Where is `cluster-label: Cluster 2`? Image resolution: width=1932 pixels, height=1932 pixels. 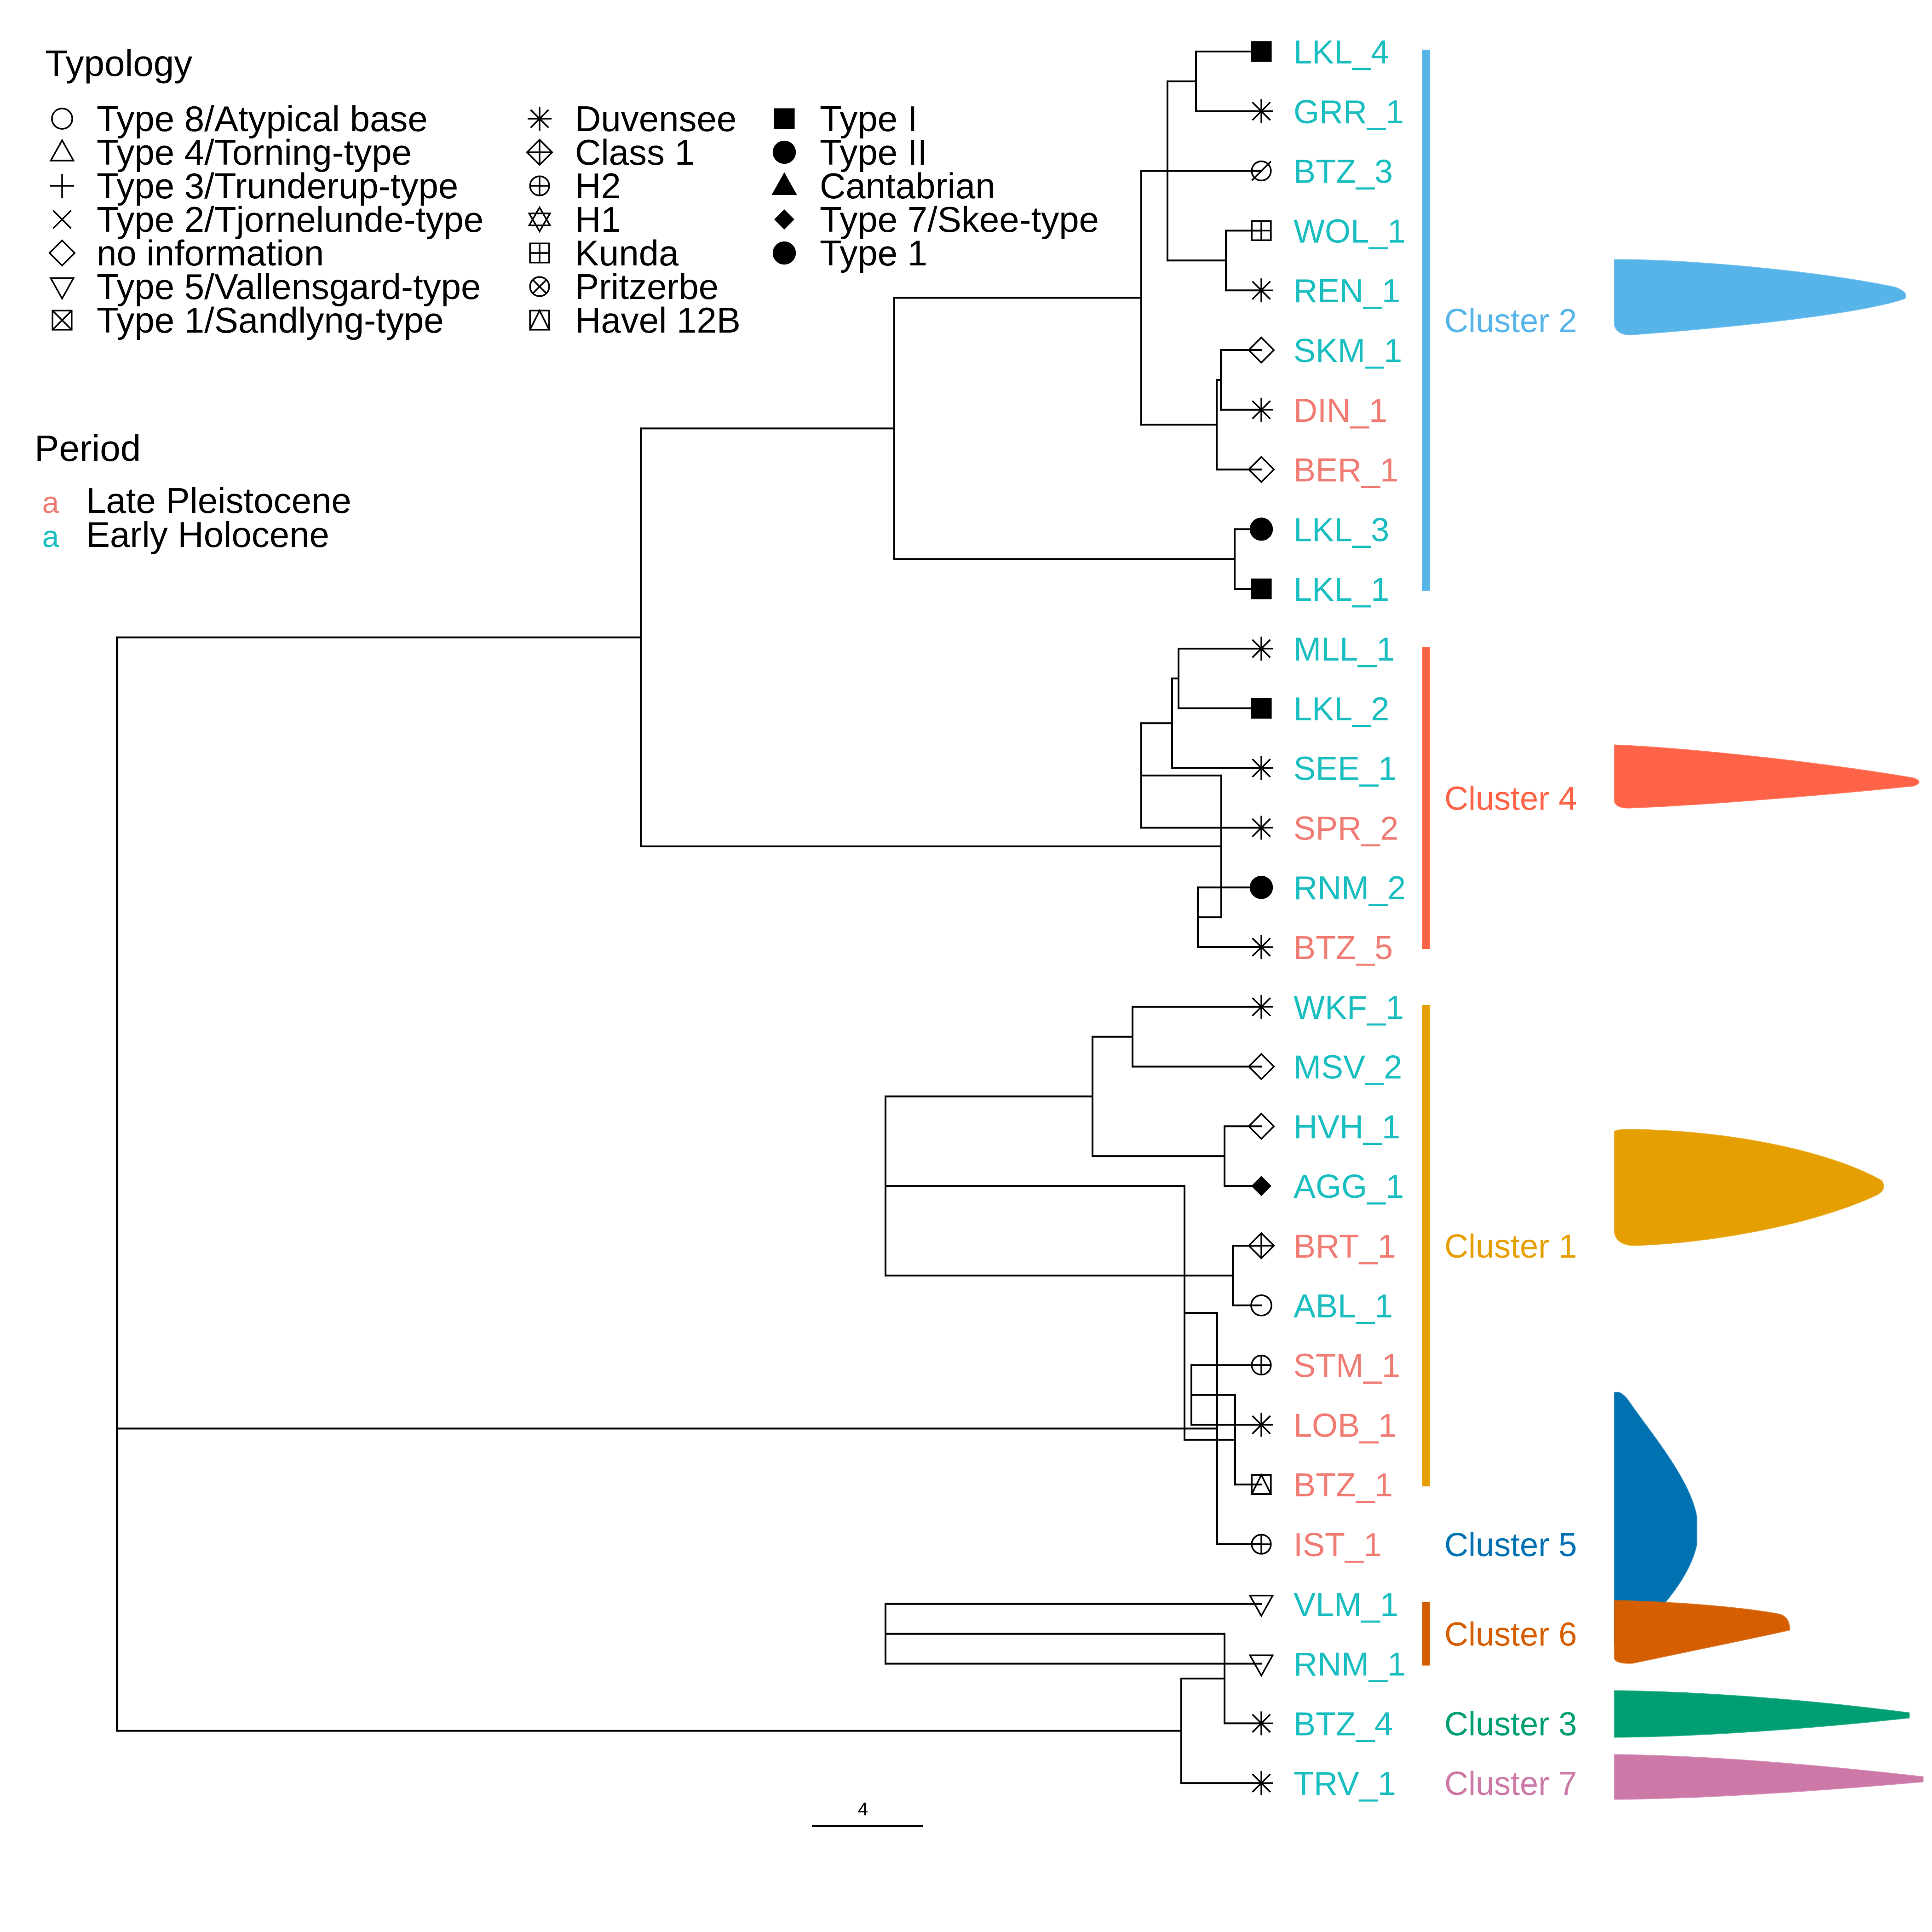 cluster-label: Cluster 2 is located at coordinates (1510, 321).